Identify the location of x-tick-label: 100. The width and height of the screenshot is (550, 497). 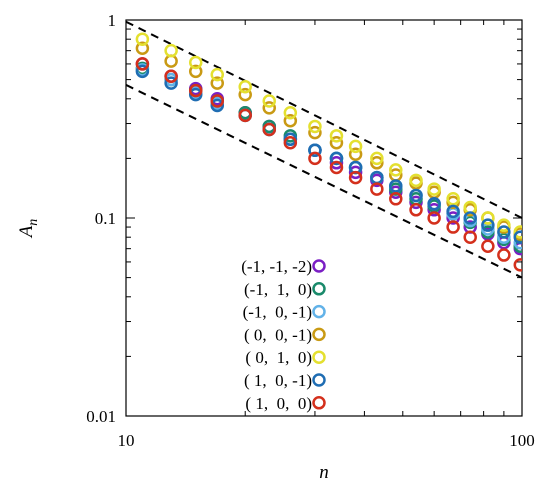
(522, 440).